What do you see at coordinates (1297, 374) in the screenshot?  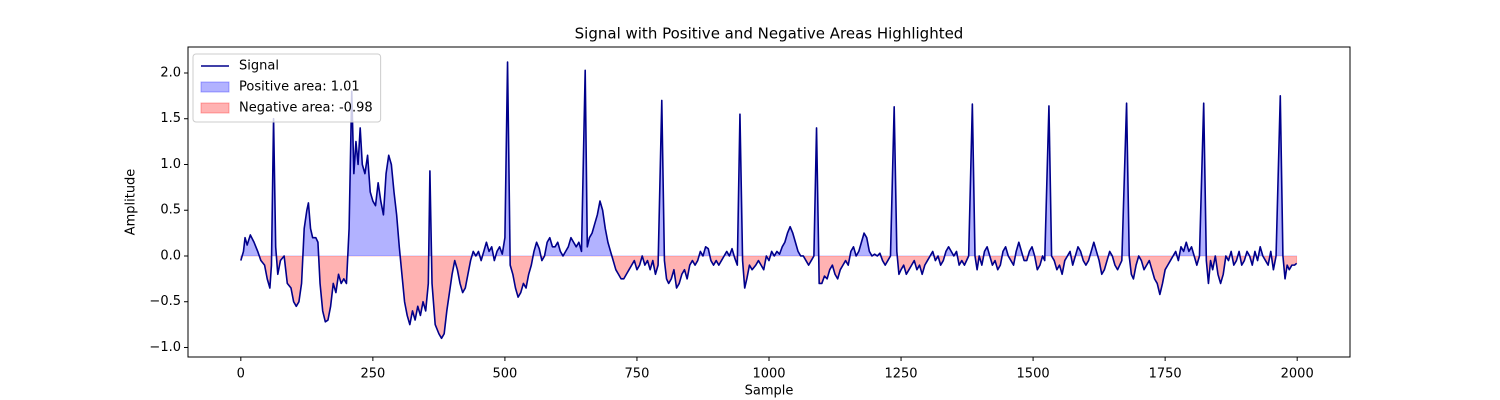 I see `x-tick-label: 2000` at bounding box center [1297, 374].